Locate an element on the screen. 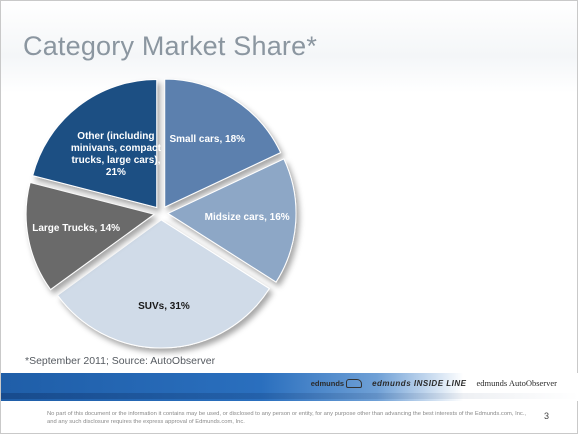 This screenshot has height=442, width=580. pie-slice-other-including-minivans-compact-trucks-large-cars is located at coordinates (95, 143).